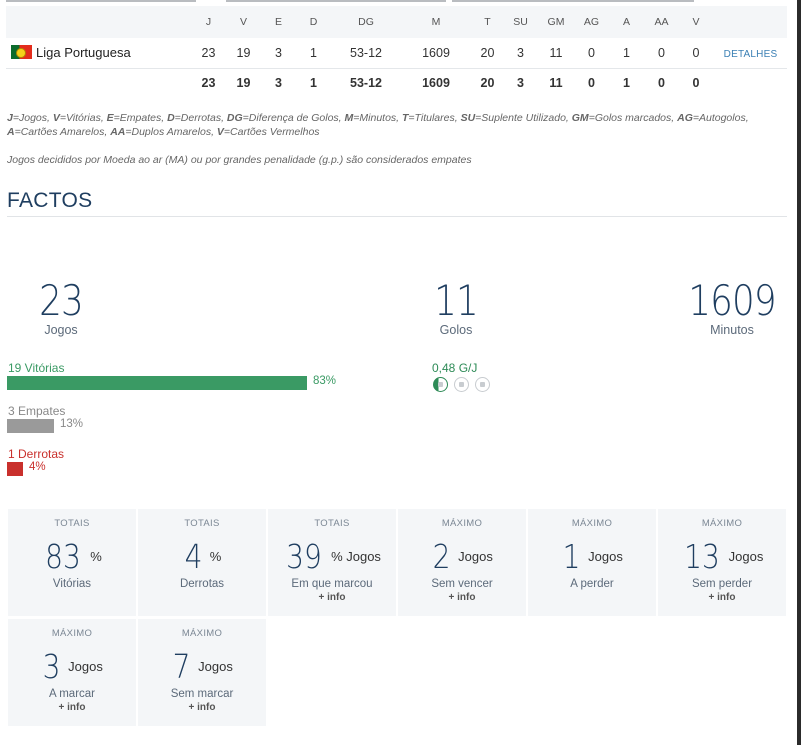  Describe the element at coordinates (750, 22) in the screenshot. I see `header-blank-end` at that location.